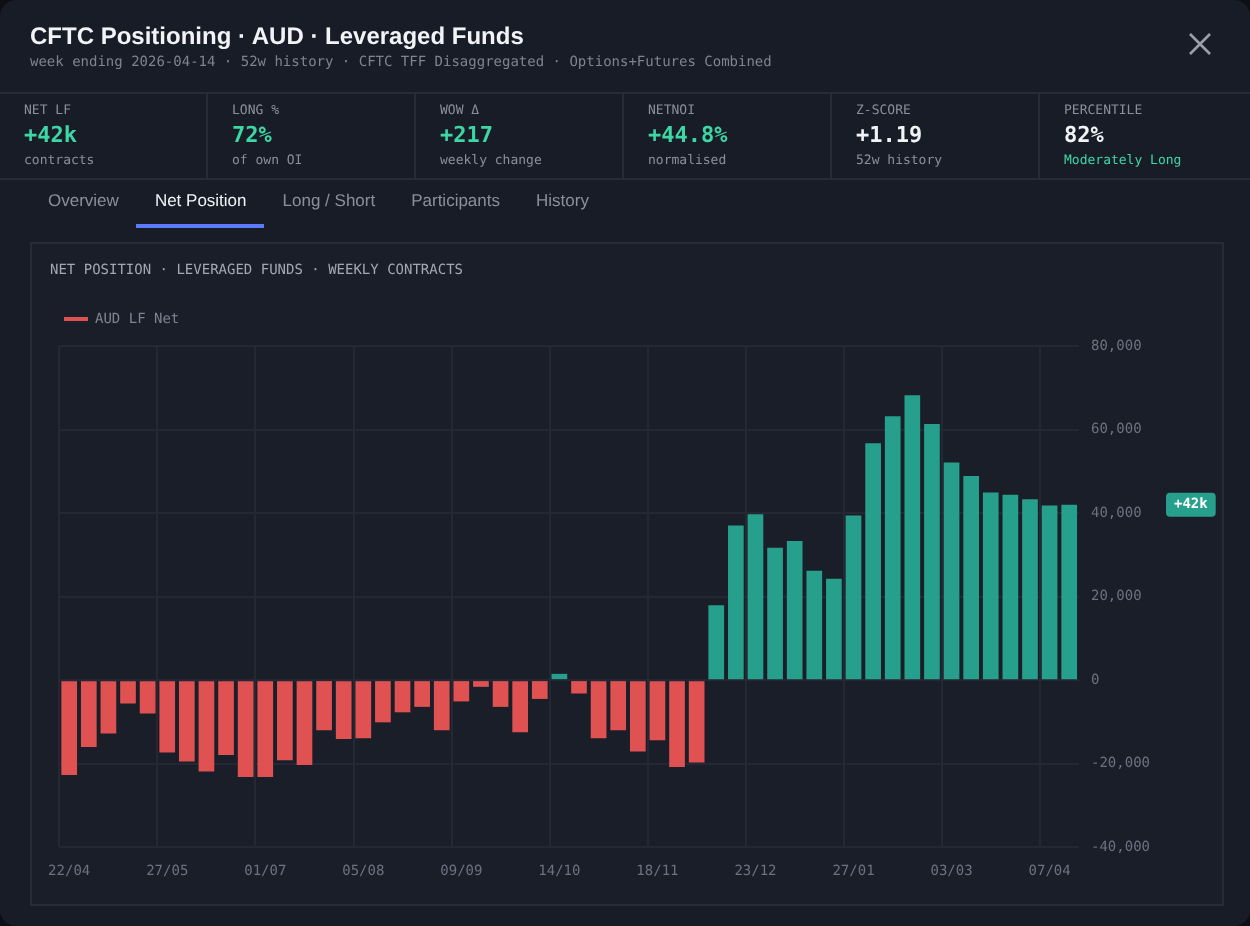 Image resolution: width=1250 pixels, height=926 pixels. I want to click on text: +1.19, so click(890, 135).